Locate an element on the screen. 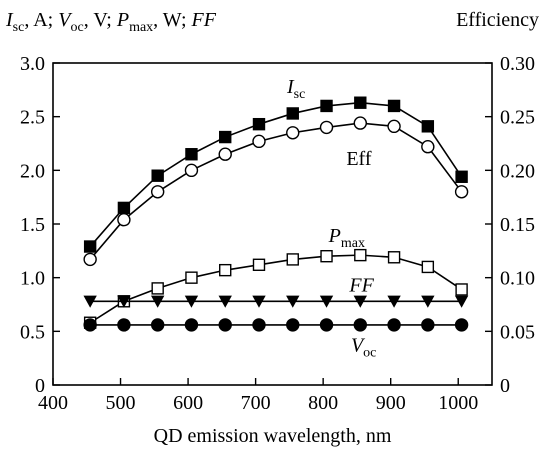 This screenshot has width=545, height=453. series-label-pmax: Pmax is located at coordinates (346, 238).